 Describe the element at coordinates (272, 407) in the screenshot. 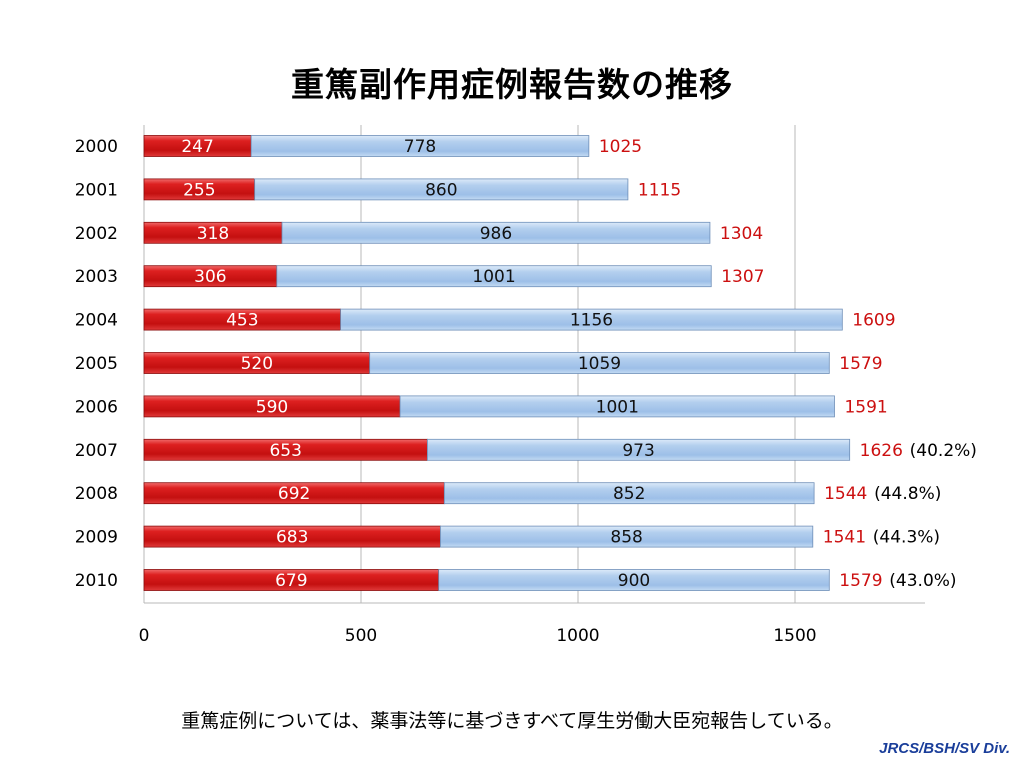

I see `data-label-severe: 590` at that location.